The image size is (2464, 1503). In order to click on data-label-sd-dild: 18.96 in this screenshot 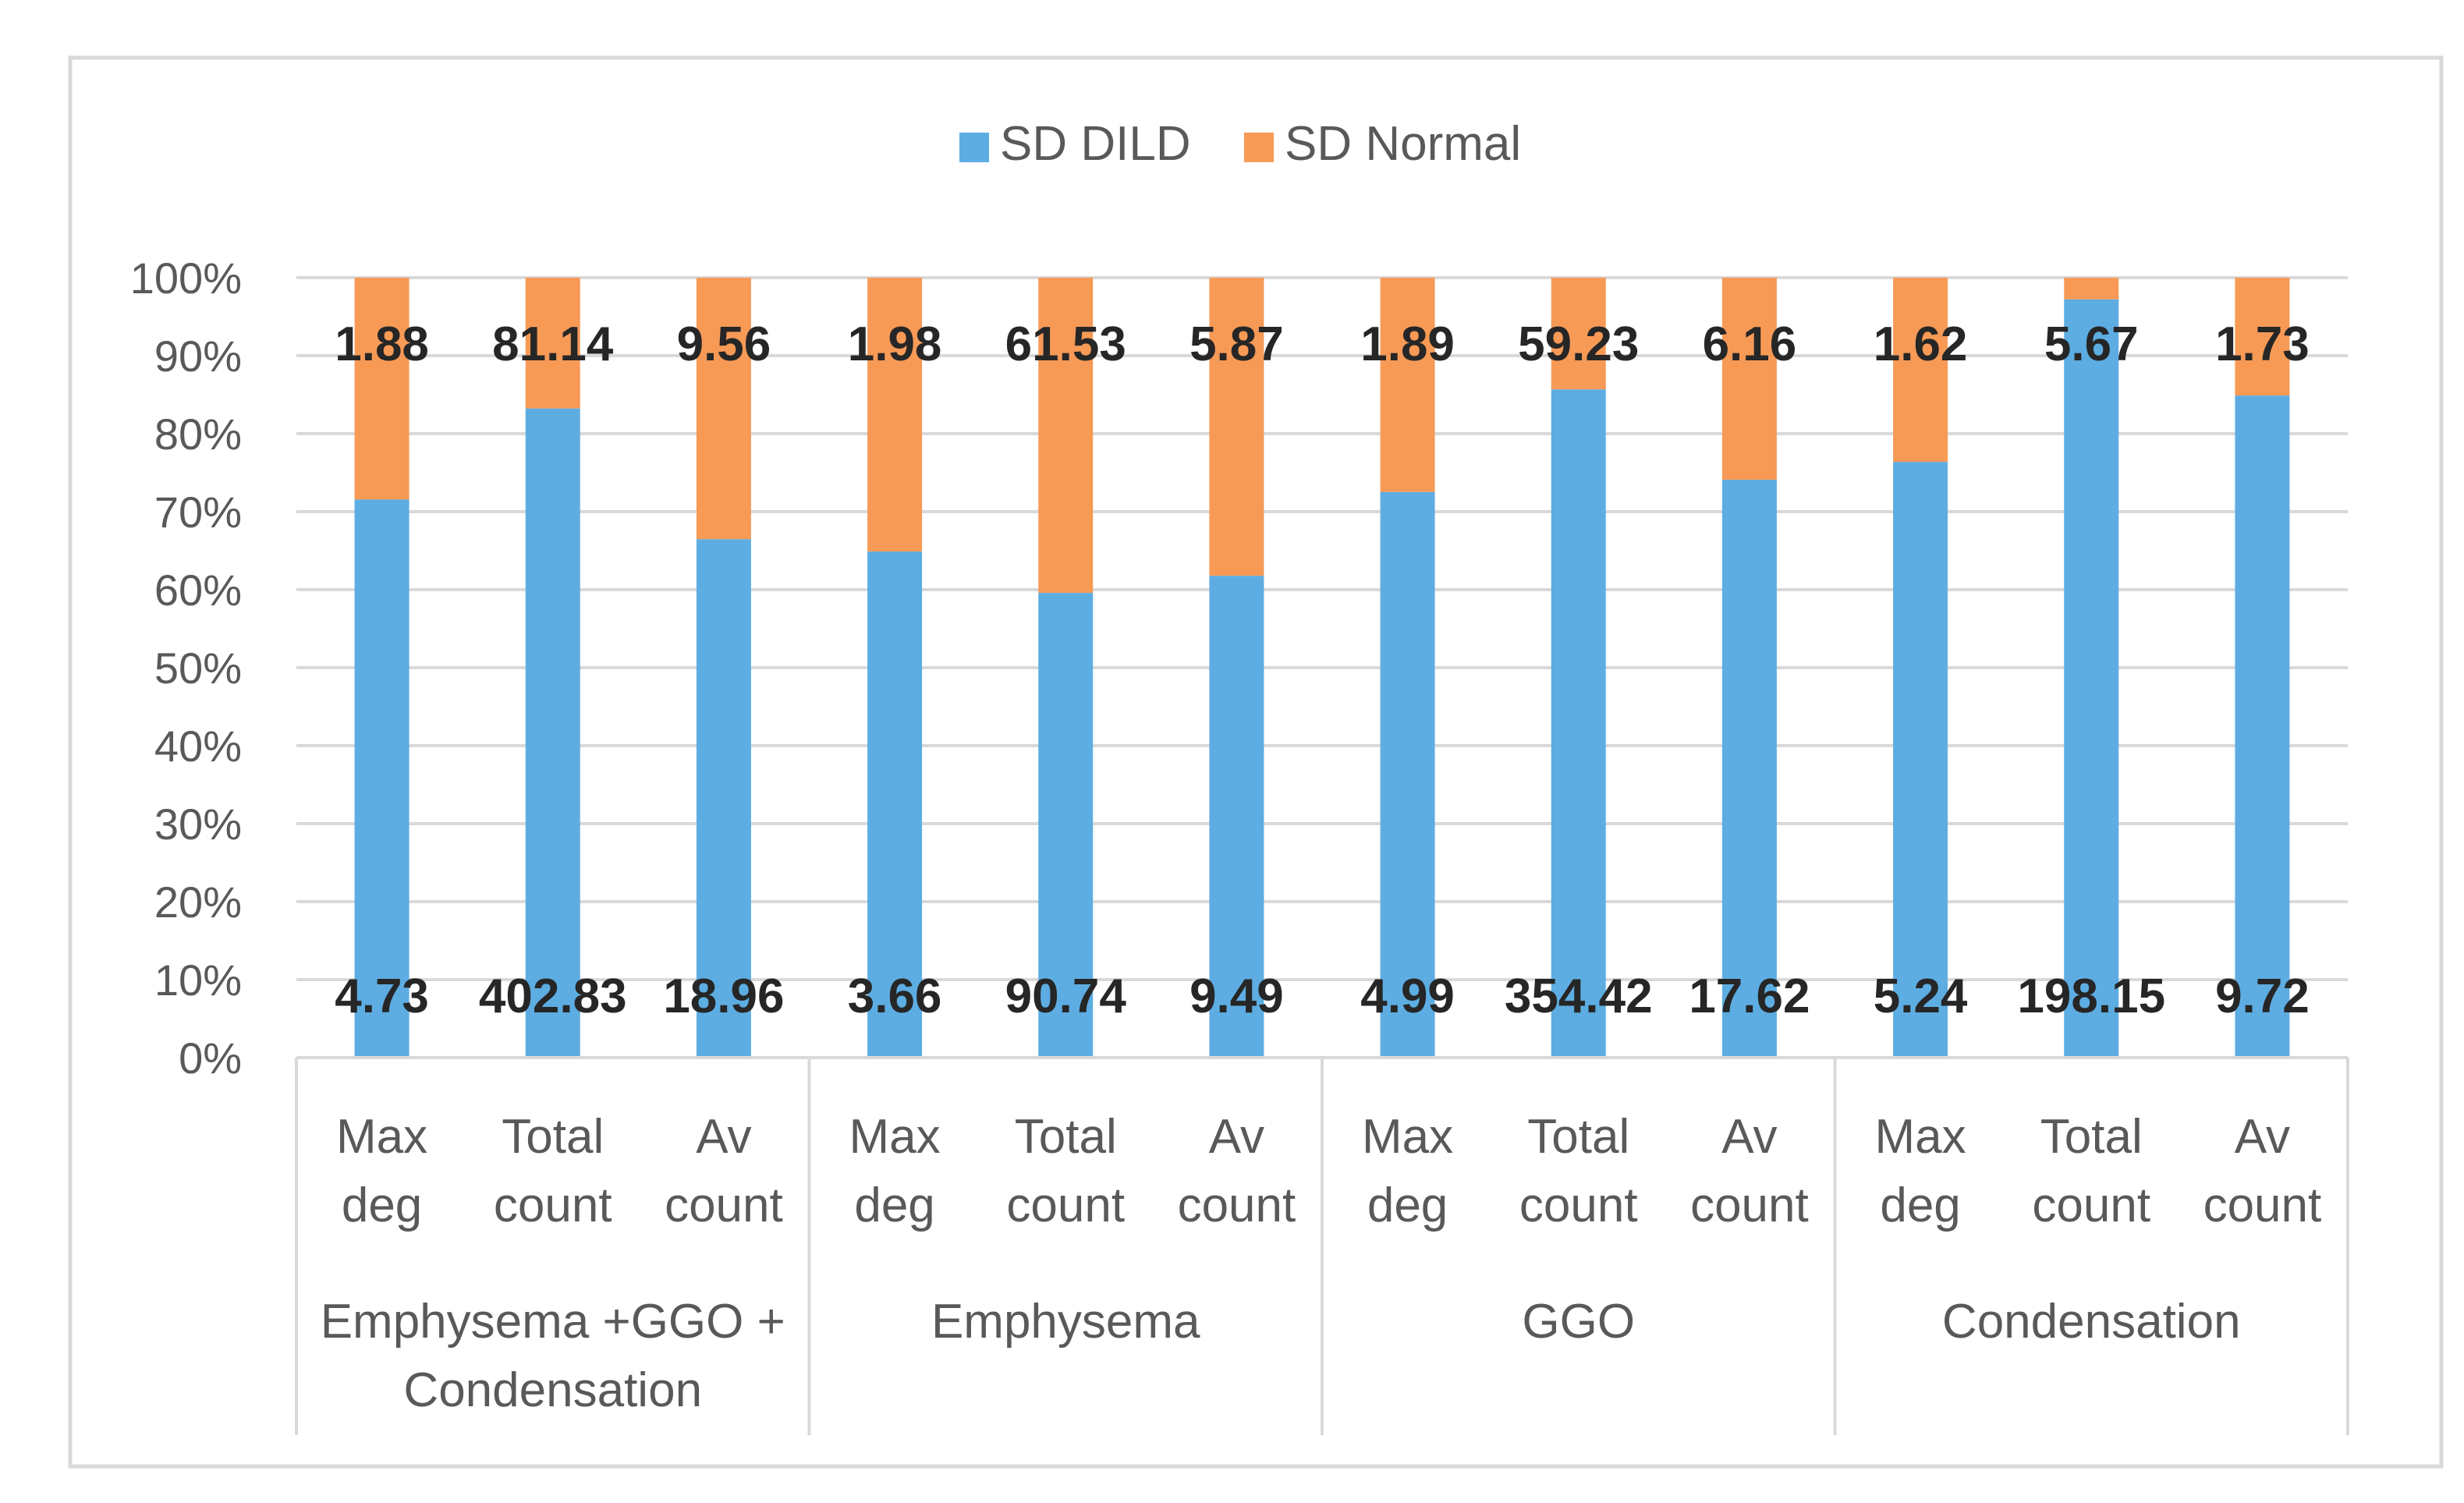, I will do `click(723, 996)`.